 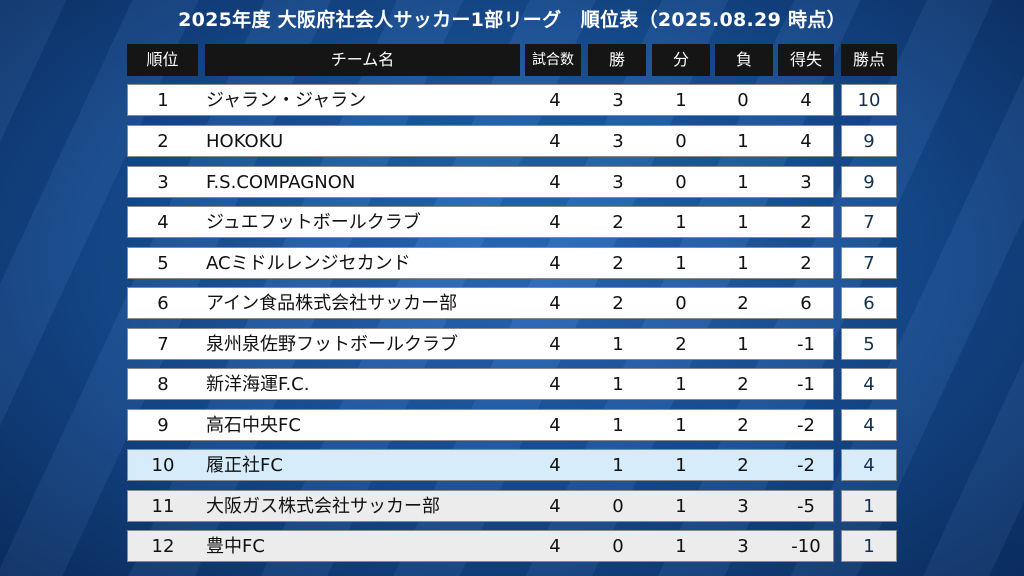 I want to click on table-row: 6 アイン食品株式会社サッカー部 4 2 0 2 6 6, so click(x=512, y=303).